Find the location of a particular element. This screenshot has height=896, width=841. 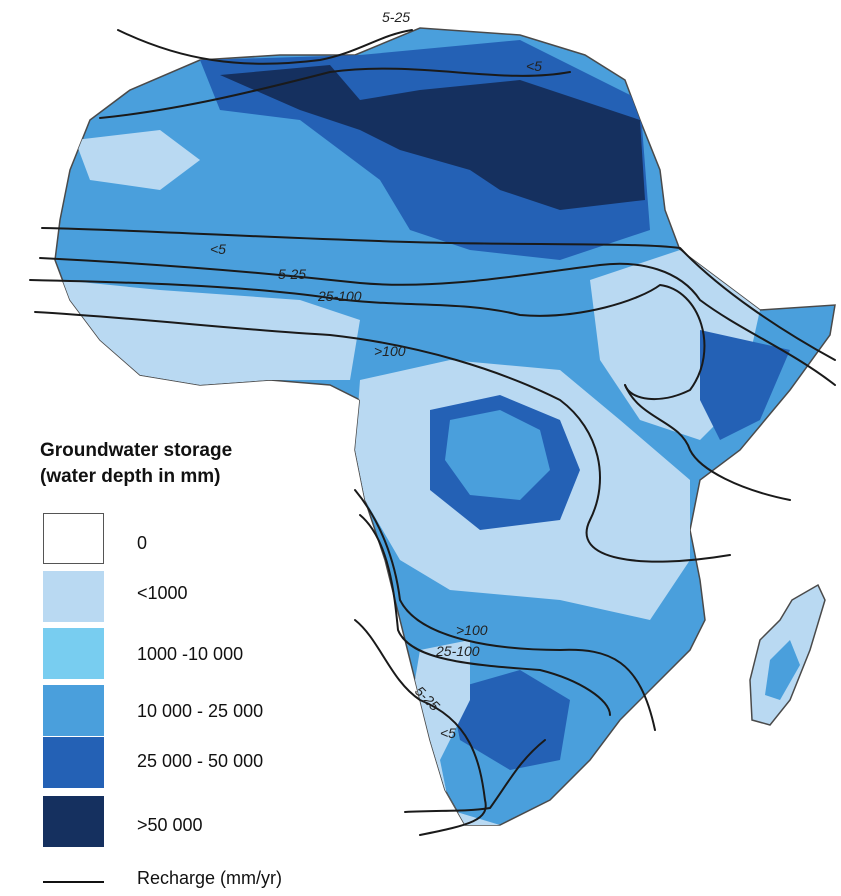

contour-label-sahel-5-25: 5-25 is located at coordinates (292, 274).